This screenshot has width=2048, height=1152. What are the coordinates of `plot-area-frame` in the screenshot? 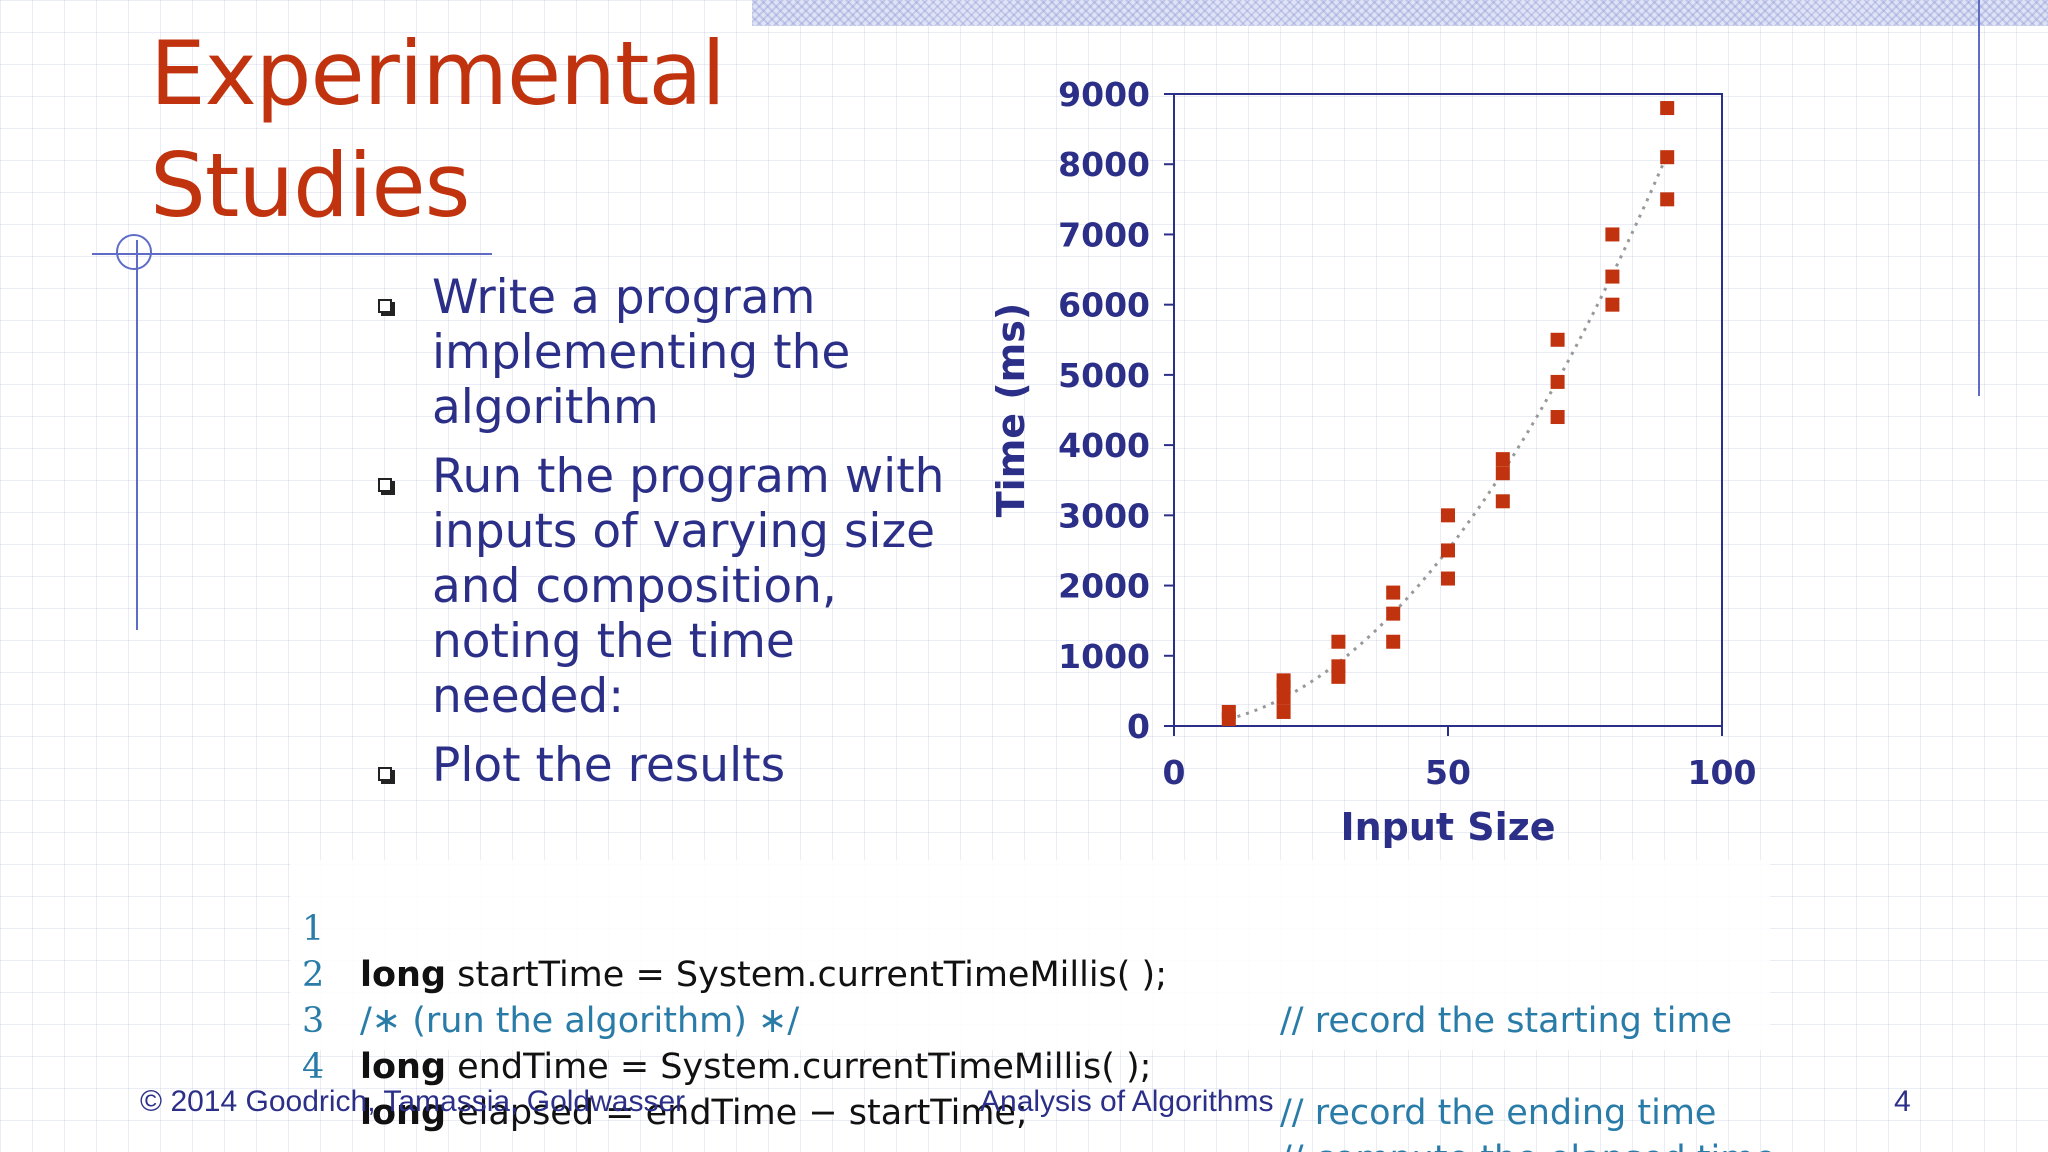 It's located at (1448, 410).